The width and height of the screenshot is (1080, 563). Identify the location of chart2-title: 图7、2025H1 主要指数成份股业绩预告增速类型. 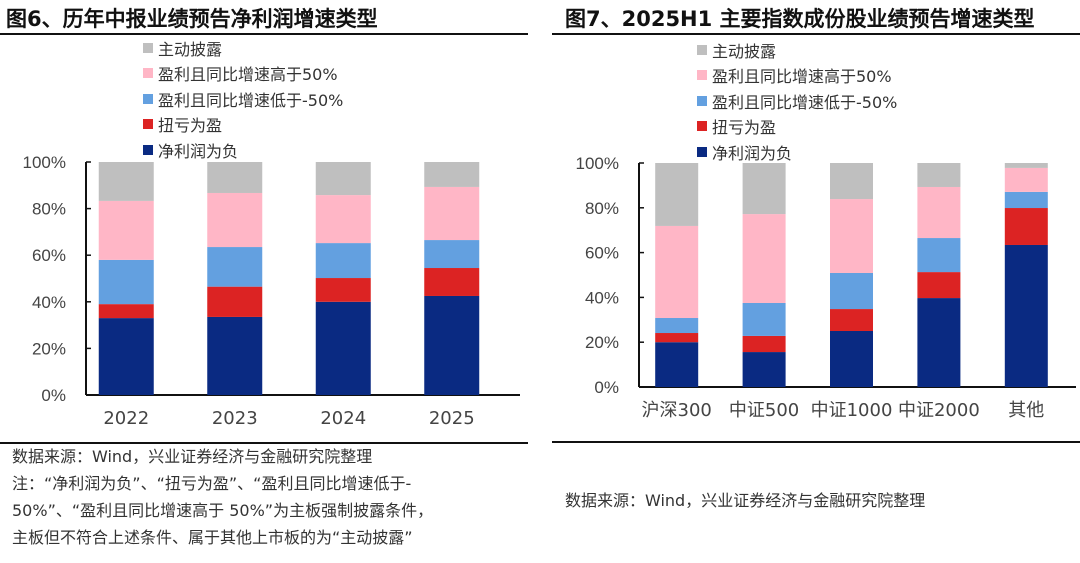
(800, 19).